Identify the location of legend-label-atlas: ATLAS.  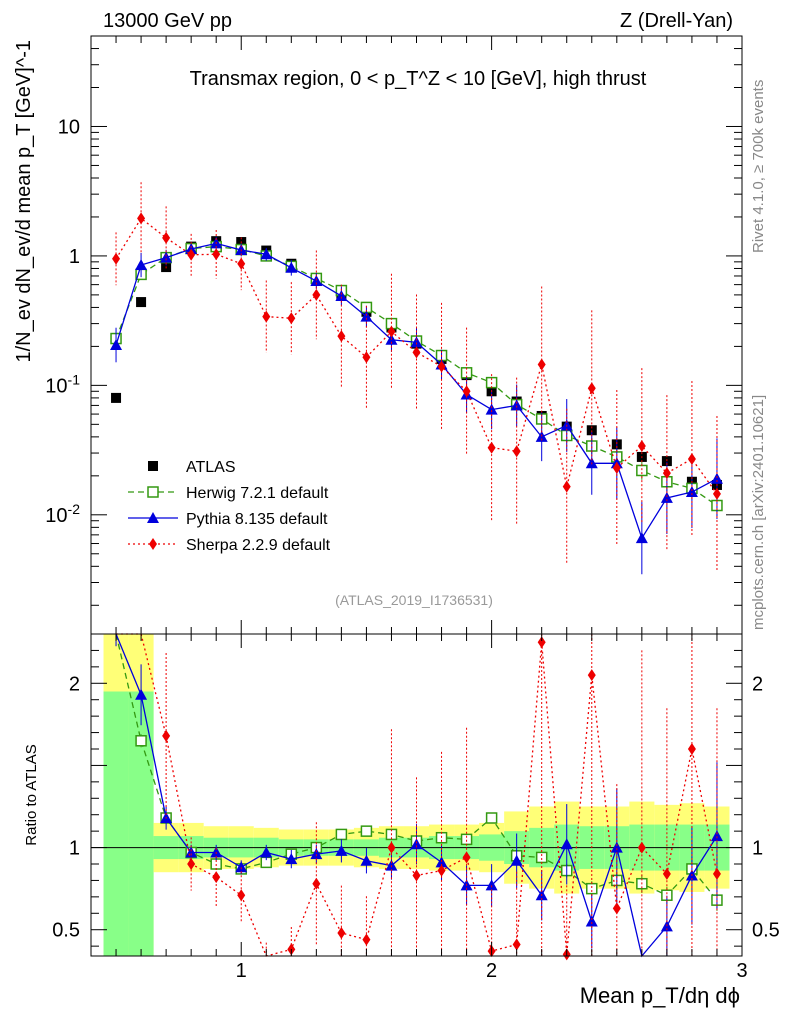
(211, 467).